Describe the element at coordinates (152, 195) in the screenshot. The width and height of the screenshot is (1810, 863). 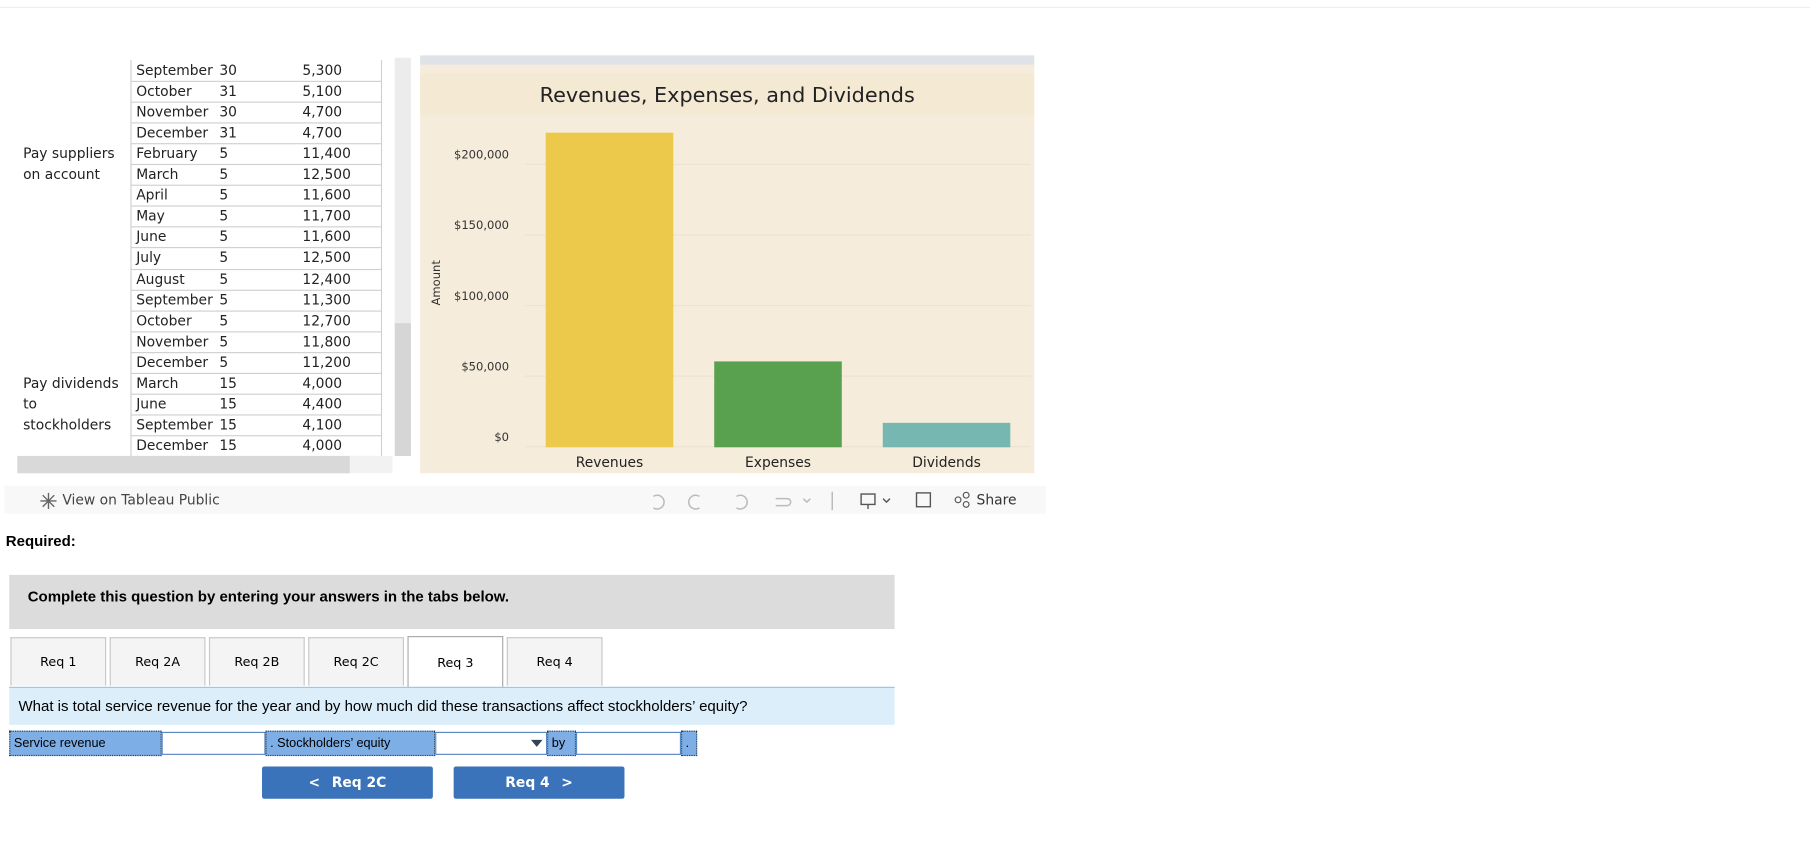
I see `table-cell: April` at that location.